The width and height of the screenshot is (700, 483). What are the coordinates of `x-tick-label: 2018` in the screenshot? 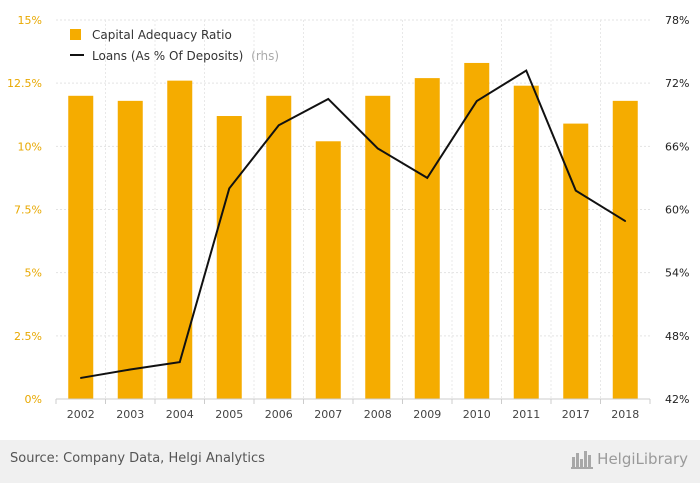 It's located at (625, 414).